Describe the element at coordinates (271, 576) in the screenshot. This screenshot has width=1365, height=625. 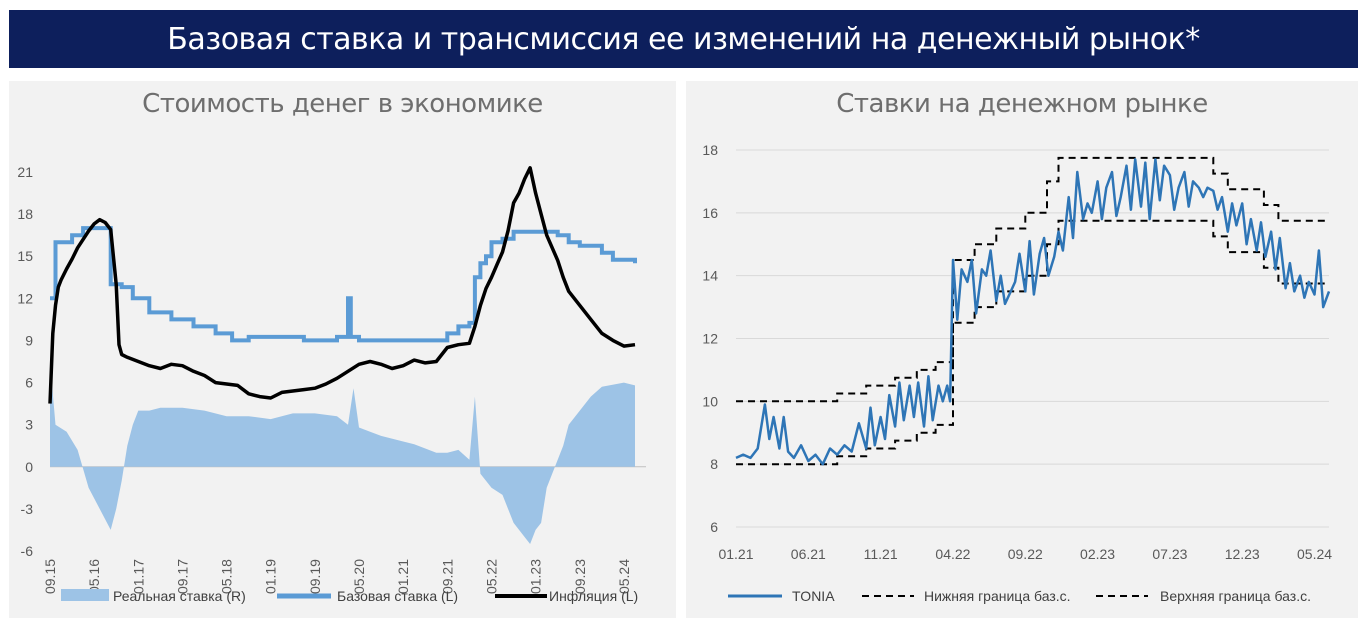
I see `x-tick-label: 01.19` at that location.